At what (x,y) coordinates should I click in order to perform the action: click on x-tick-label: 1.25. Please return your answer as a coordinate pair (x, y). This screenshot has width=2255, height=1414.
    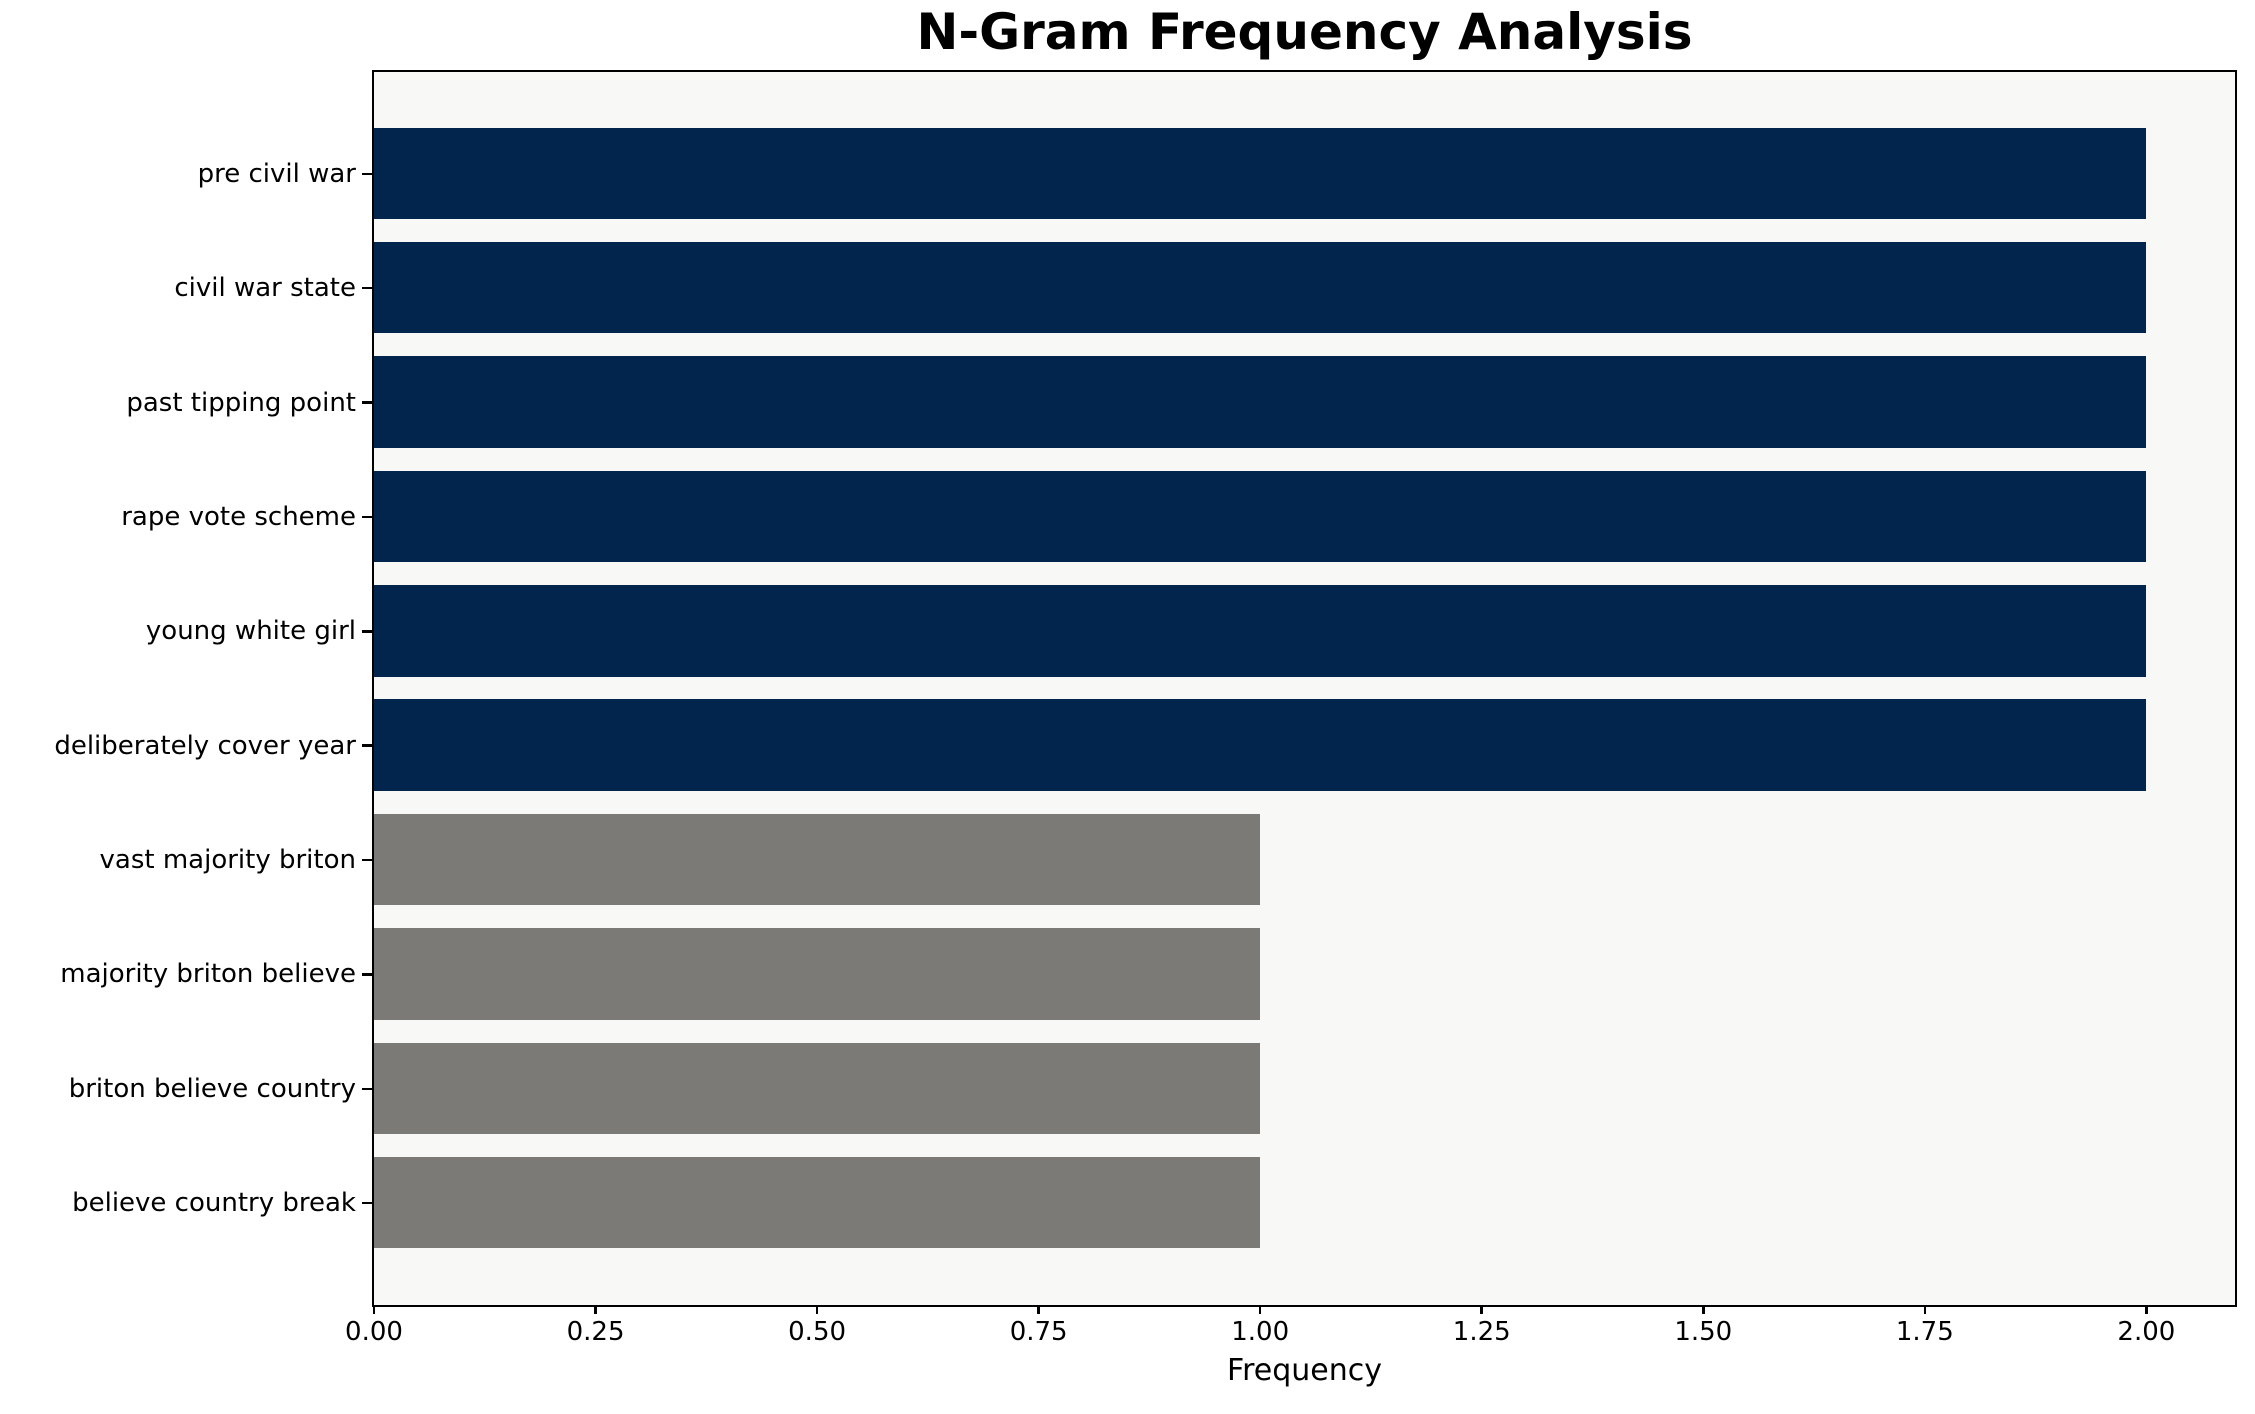
    Looking at the image, I should click on (1481, 1332).